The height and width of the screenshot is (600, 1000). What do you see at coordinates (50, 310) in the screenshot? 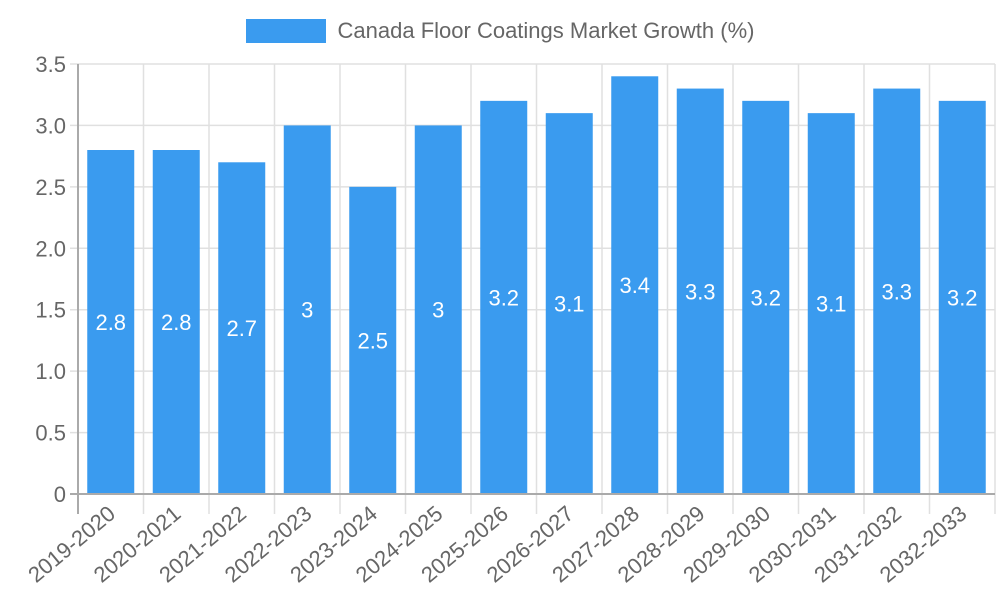
I see `y-tick-label: 1.5` at bounding box center [50, 310].